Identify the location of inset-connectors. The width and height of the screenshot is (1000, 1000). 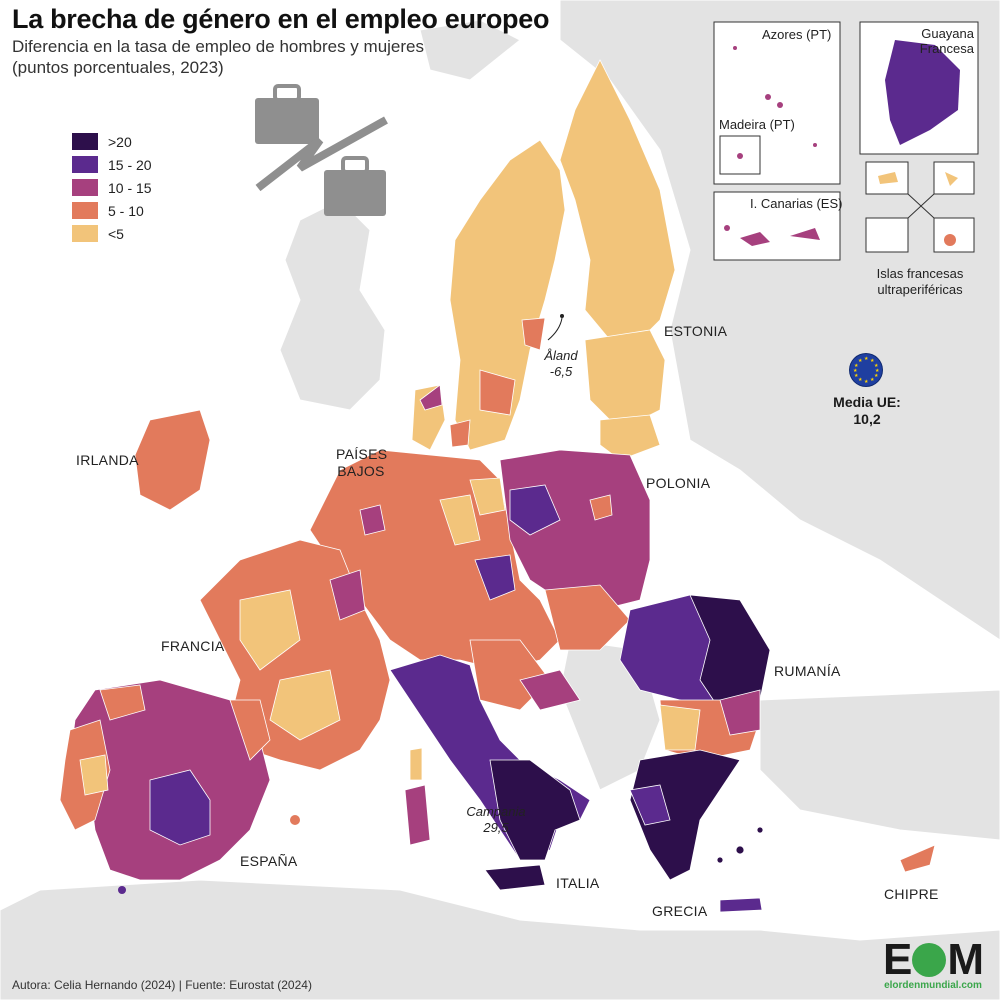
(921, 206).